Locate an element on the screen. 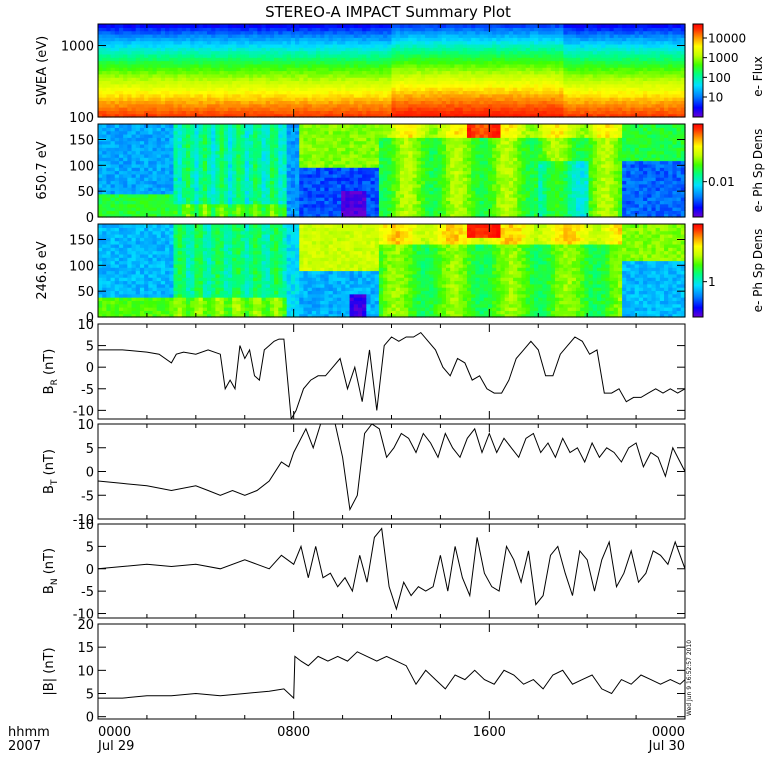  heatmap-cells is located at coordinates (392, 71).